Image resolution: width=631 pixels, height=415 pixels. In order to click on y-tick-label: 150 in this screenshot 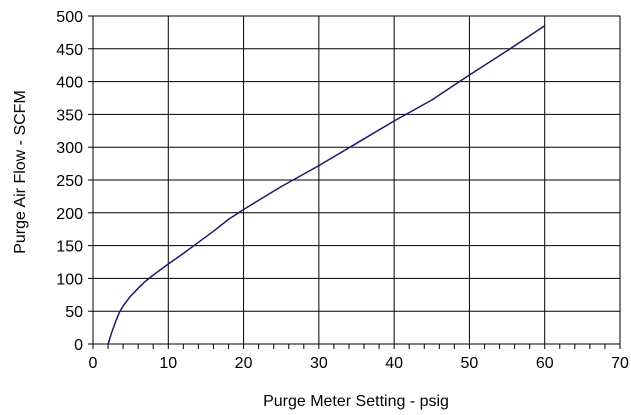, I will do `click(69, 247)`.